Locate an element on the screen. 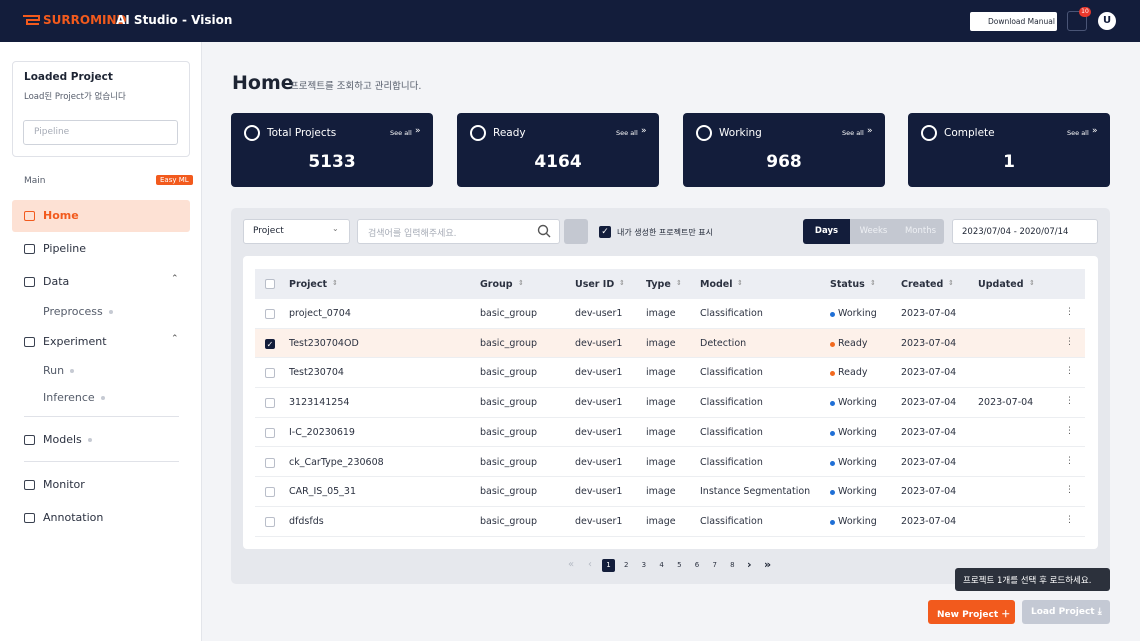 Image resolution: width=1140 pixels, height=641 pixels. column-header: Group is located at coordinates (496, 284).